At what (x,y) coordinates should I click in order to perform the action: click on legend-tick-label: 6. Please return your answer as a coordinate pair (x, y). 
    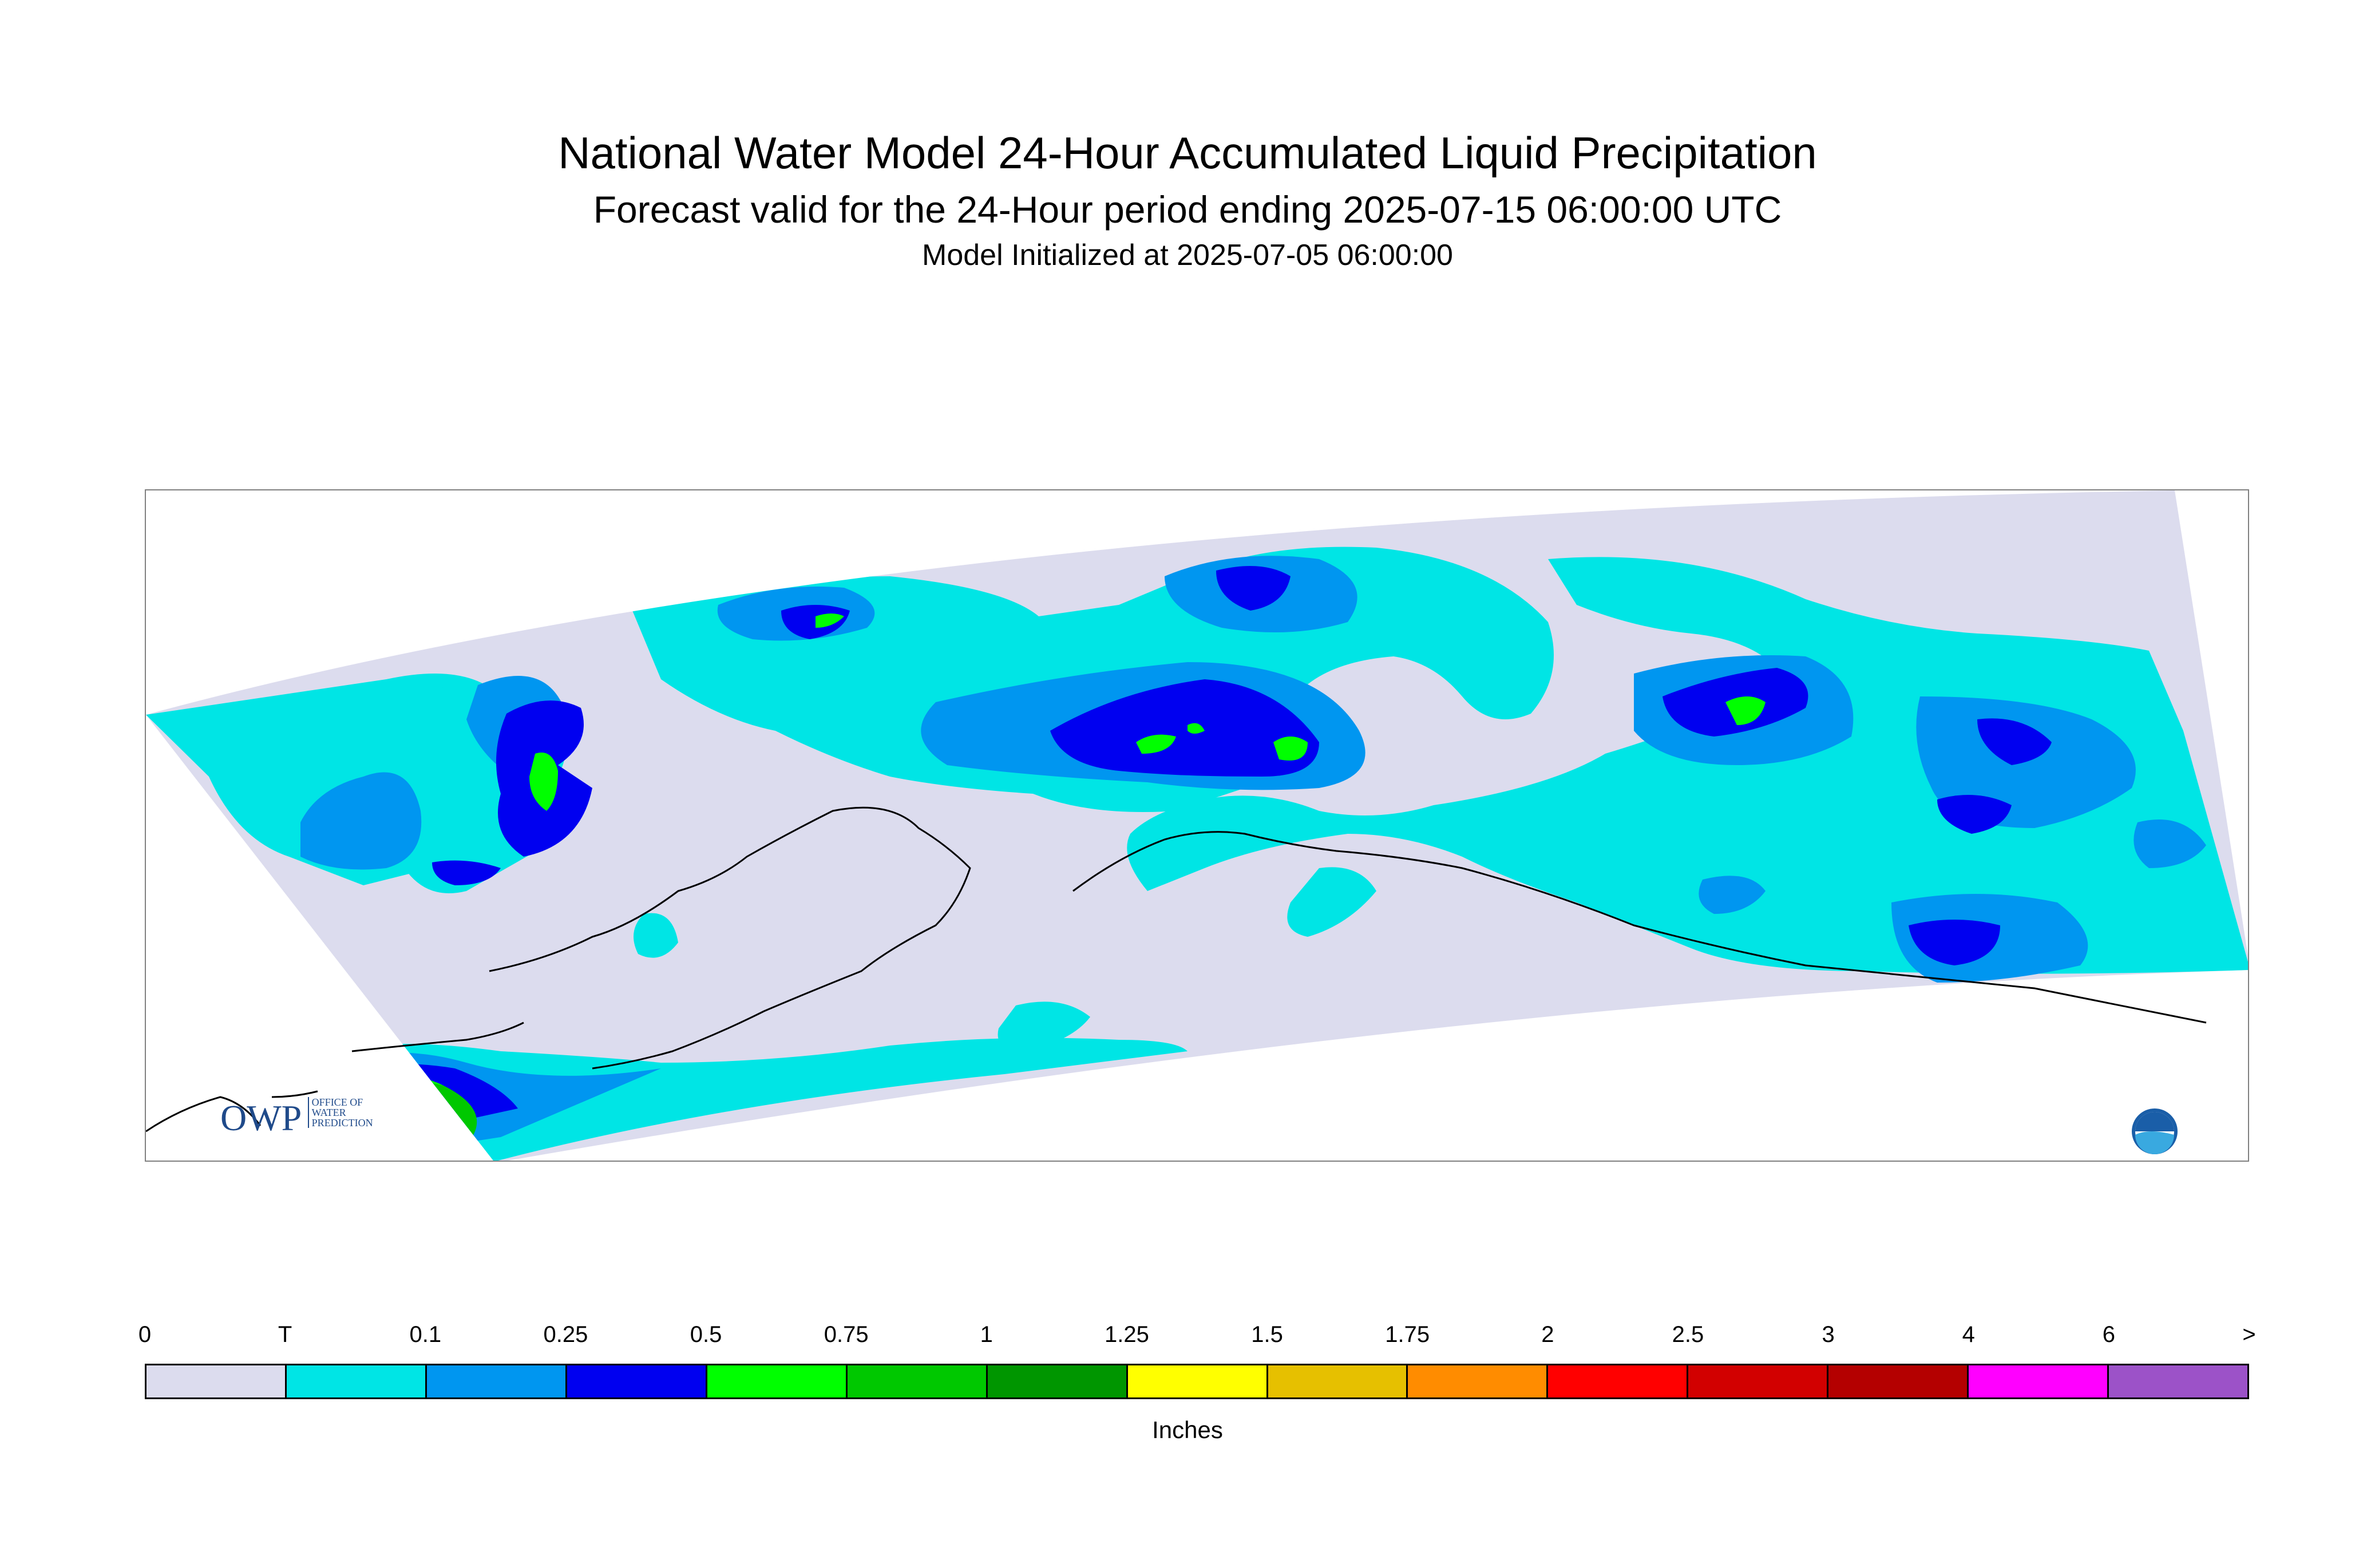
    Looking at the image, I should click on (2108, 1334).